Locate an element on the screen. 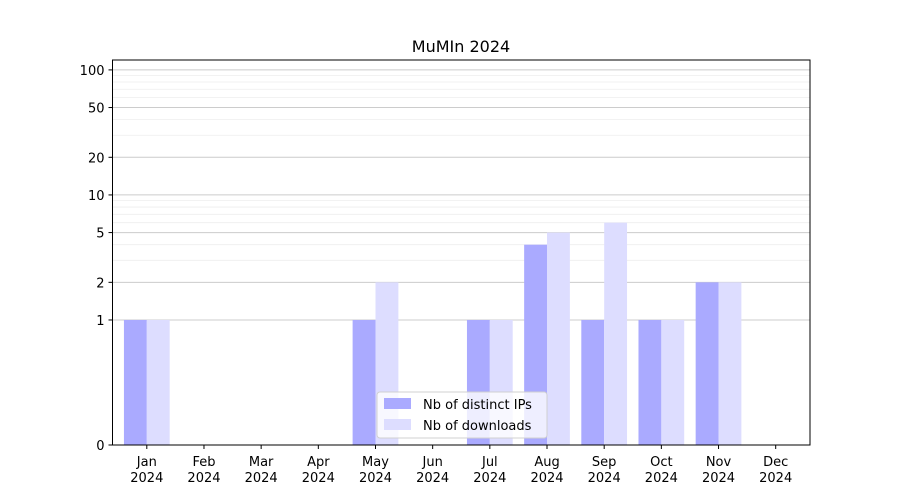  legend: Nb of distinct IPs Nb of downloads is located at coordinates (462, 415).